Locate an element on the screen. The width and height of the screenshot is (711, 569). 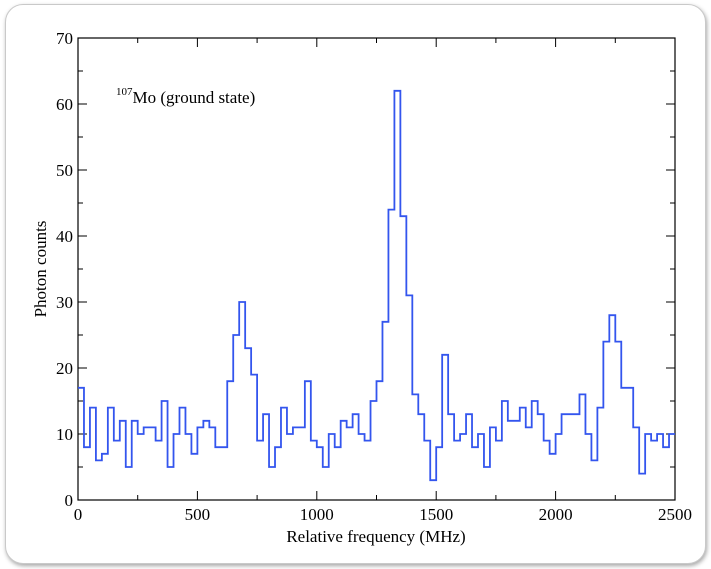
y-tick-label: 30 is located at coordinates (64, 302).